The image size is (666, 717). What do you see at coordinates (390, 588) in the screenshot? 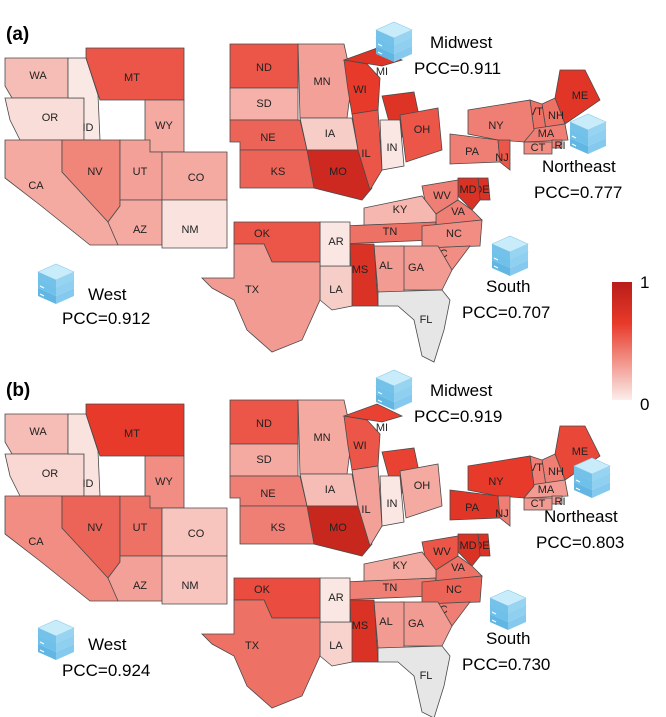
I see `state-label-tn: TN` at bounding box center [390, 588].